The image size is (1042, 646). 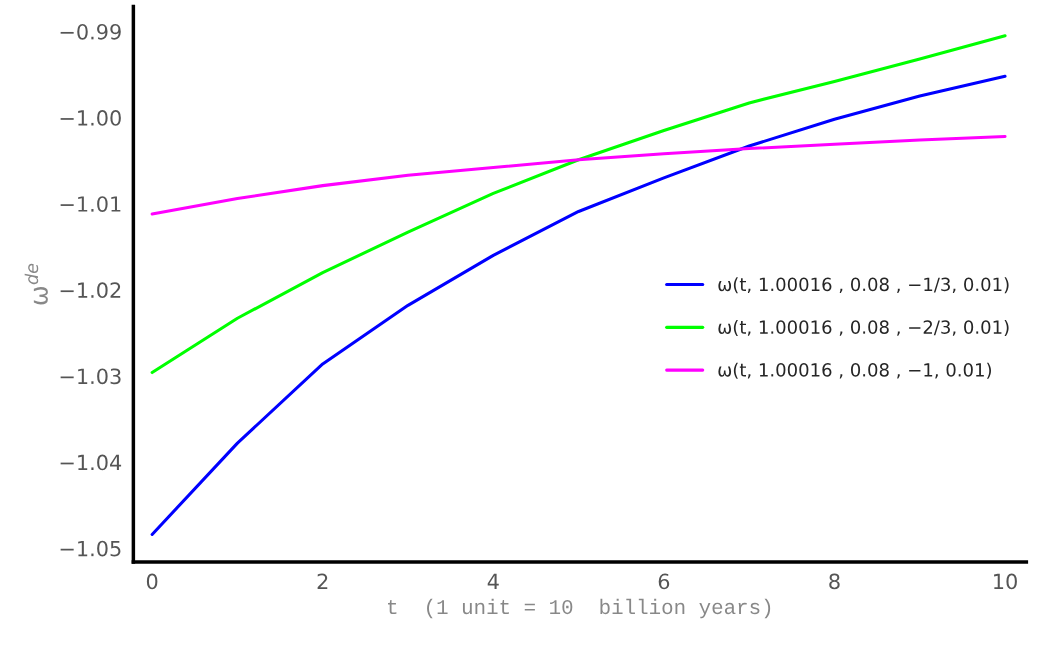 I want to click on legend-label: ω(t, 1.00016 , 0.08 , −1/3, 0.01), so click(x=863, y=285).